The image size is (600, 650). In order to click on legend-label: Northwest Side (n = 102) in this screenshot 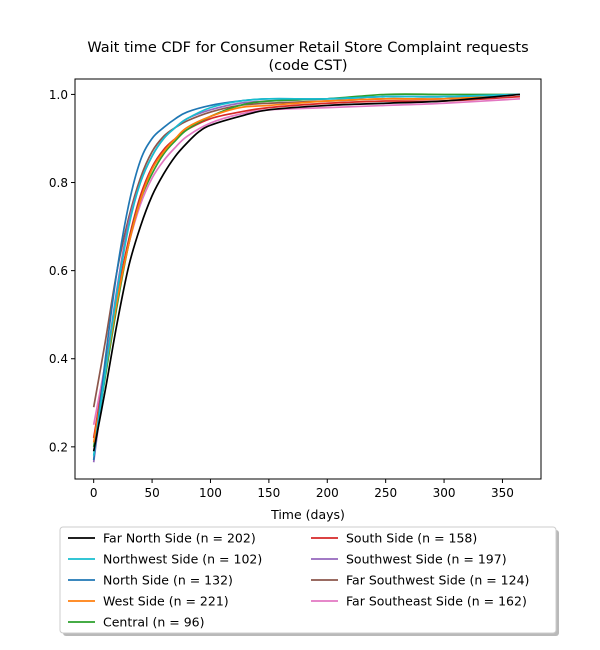, I will do `click(182, 559)`.